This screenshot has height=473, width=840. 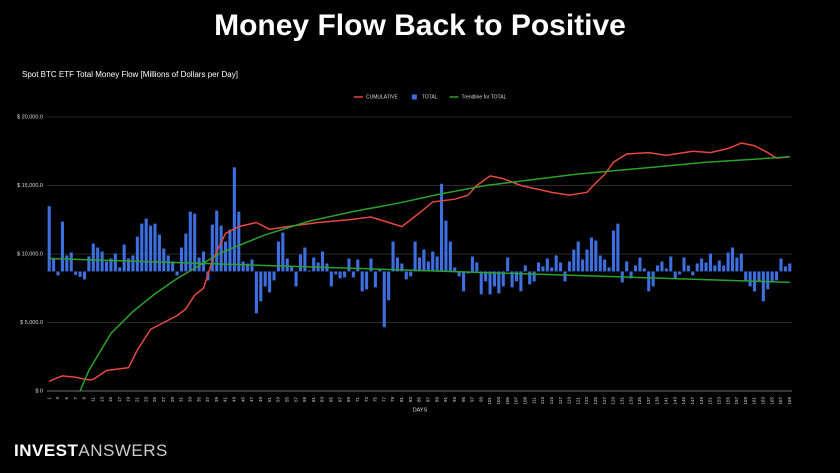 What do you see at coordinates (154, 400) in the screenshot?
I see `x-tick-label: 25` at bounding box center [154, 400].